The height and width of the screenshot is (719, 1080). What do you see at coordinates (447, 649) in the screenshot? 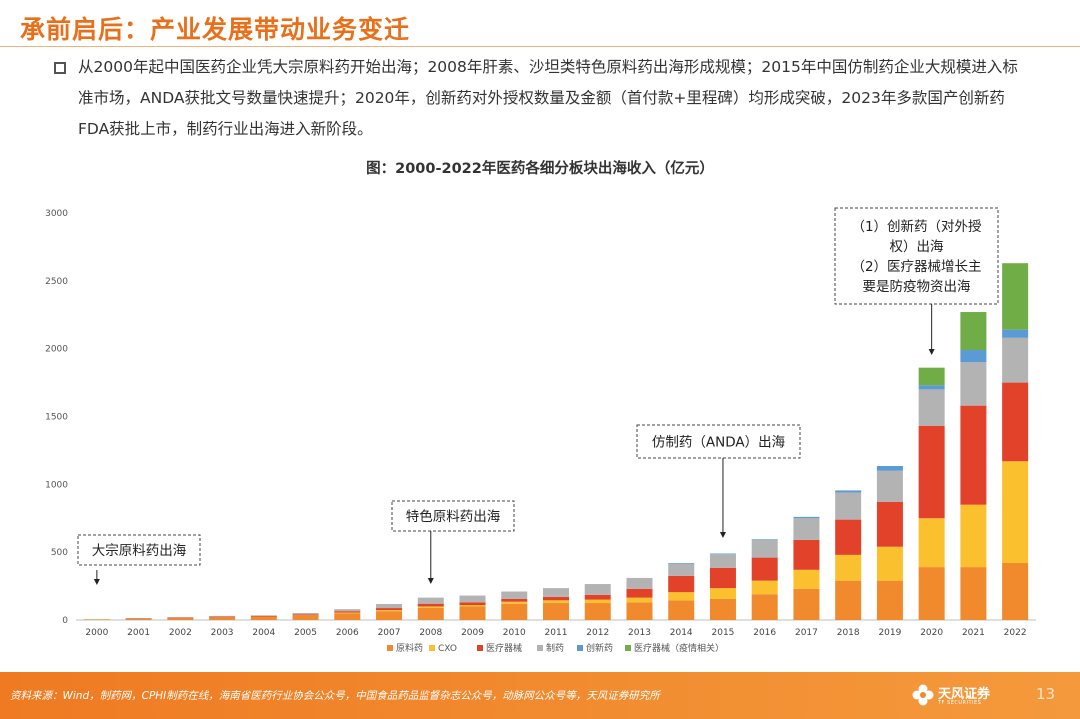
I see `legend-label: CXO` at bounding box center [447, 649].